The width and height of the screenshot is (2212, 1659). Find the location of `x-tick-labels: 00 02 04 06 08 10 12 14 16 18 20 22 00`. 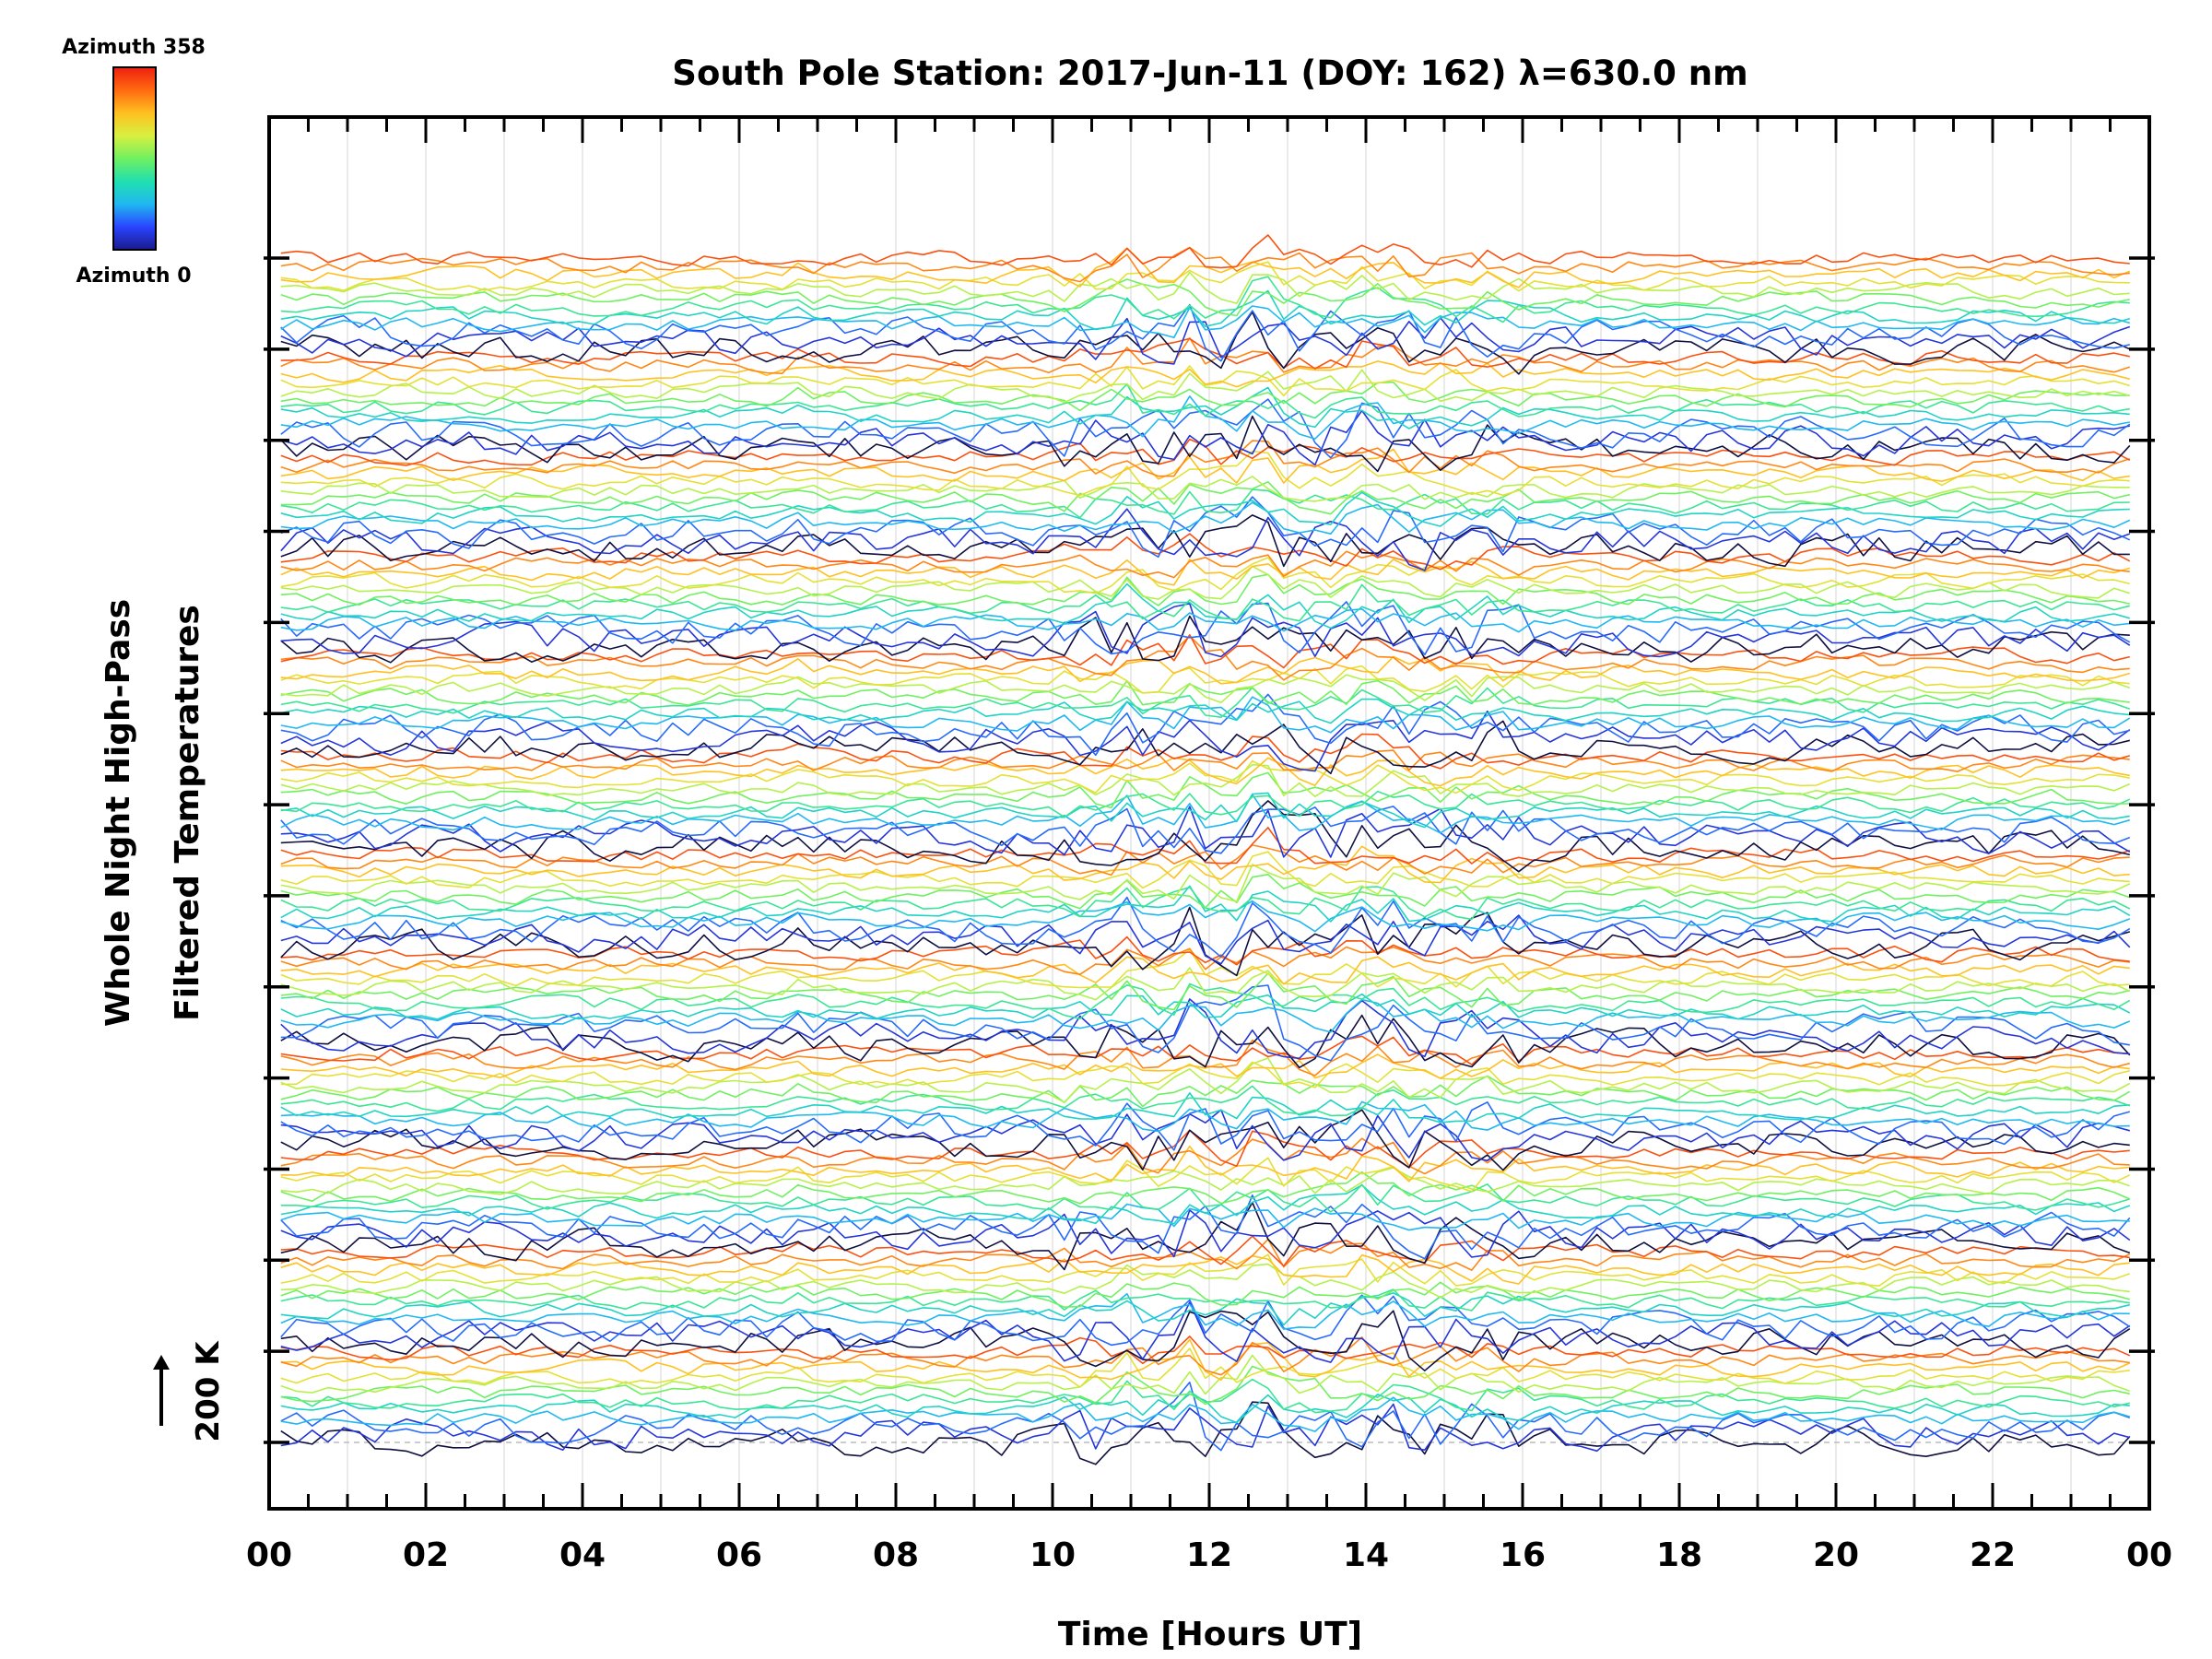

x-tick-labels: 00 02 04 06 08 10 12 14 16 18 20 22 00 is located at coordinates (1209, 1555).